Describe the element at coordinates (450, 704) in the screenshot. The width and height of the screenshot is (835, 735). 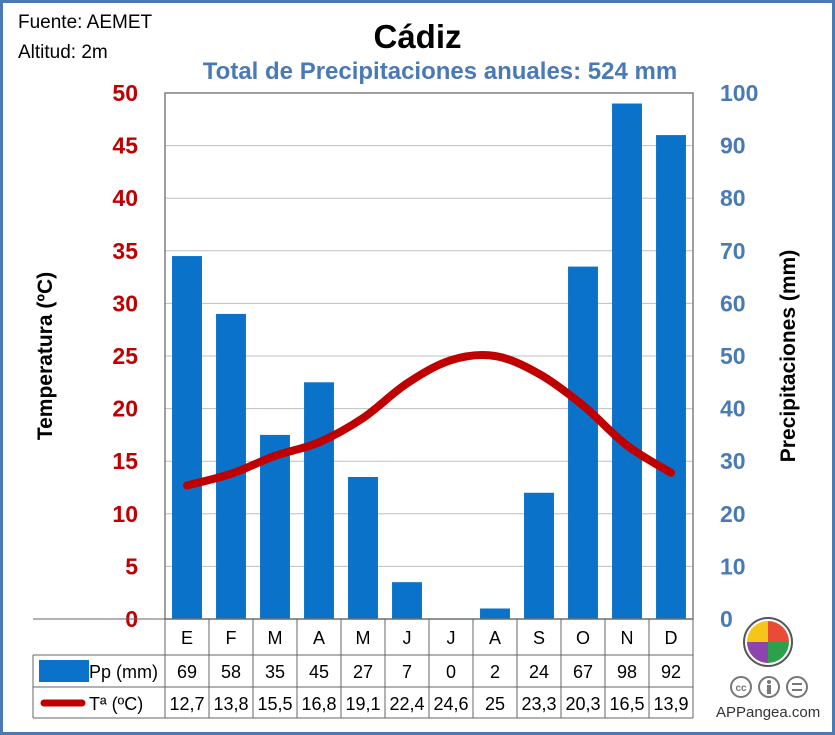
I see `temperature-data-label: 24,6` at that location.